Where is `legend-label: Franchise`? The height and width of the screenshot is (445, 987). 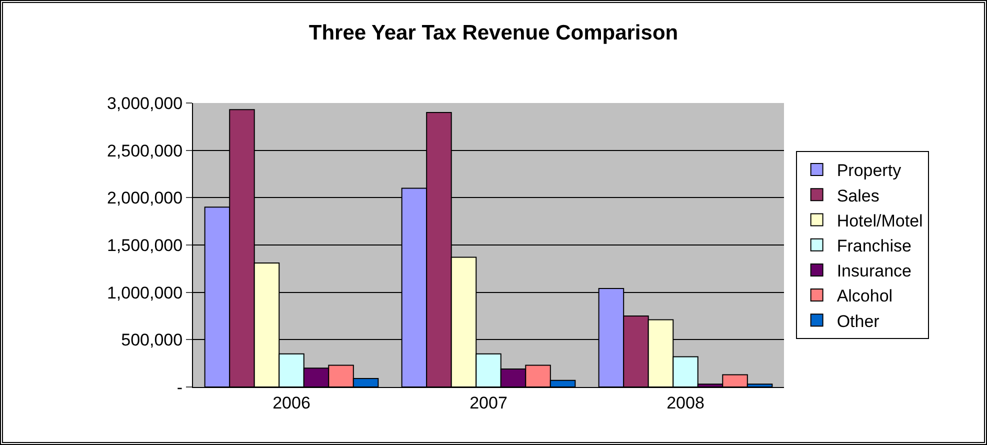
legend-label: Franchise is located at coordinates (874, 246).